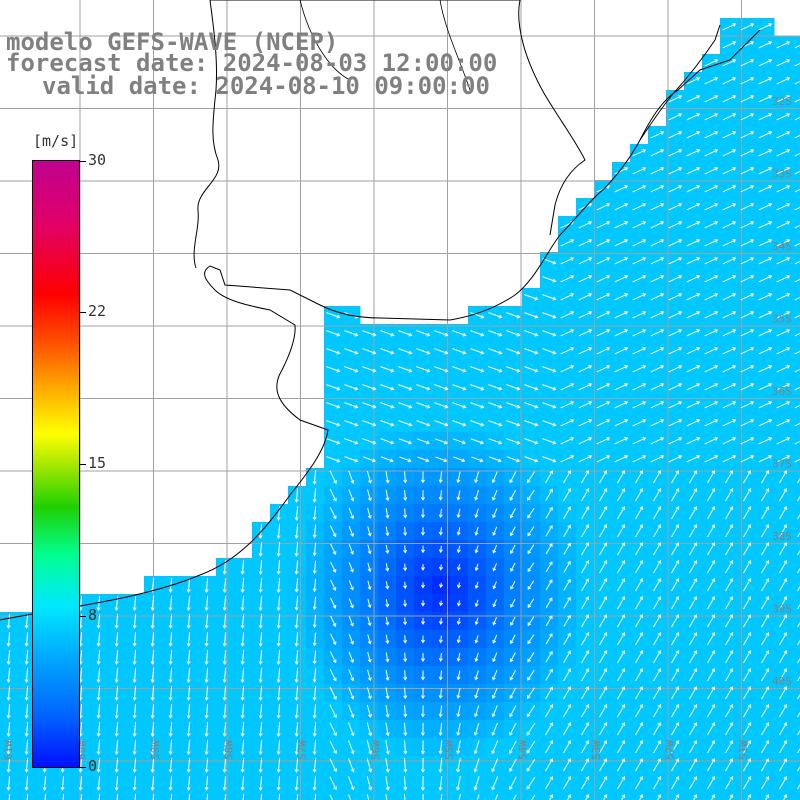 The width and height of the screenshot is (800, 800). Describe the element at coordinates (782, 391) in the screenshot. I see `lat-label: 36S` at that location.